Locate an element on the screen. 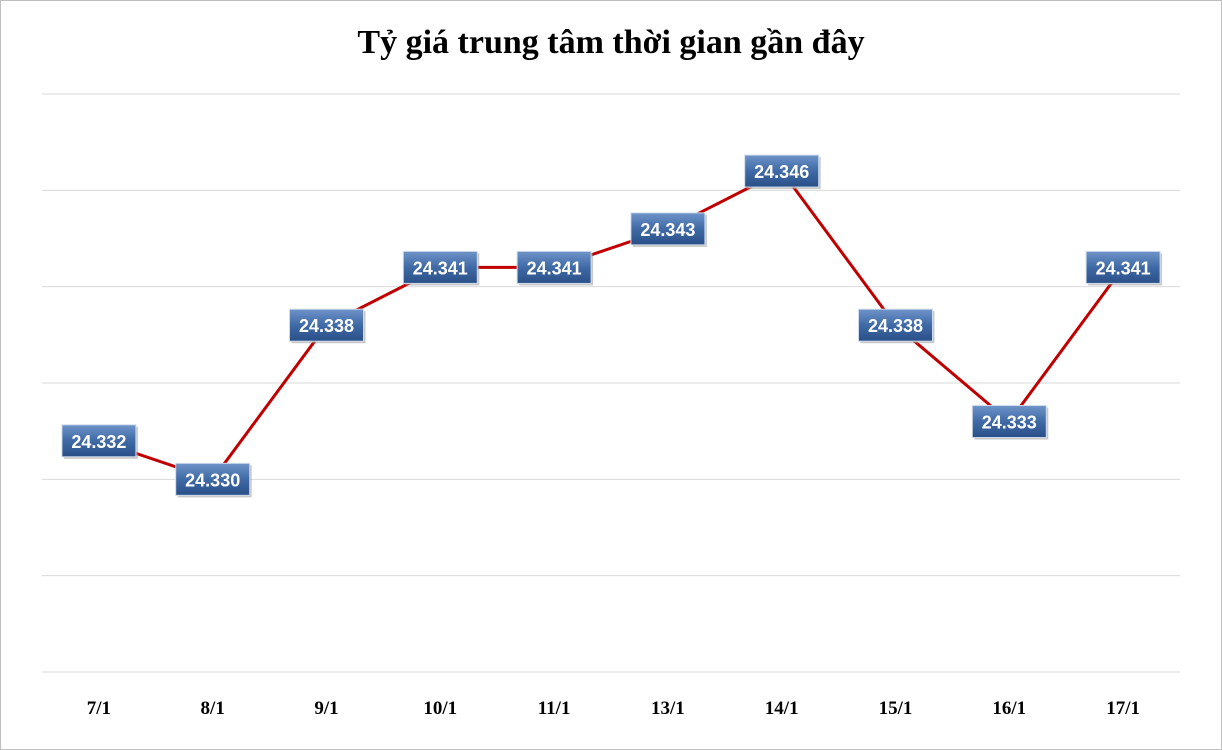 This screenshot has height=750, width=1222. data-label: 24.330 is located at coordinates (213, 480).